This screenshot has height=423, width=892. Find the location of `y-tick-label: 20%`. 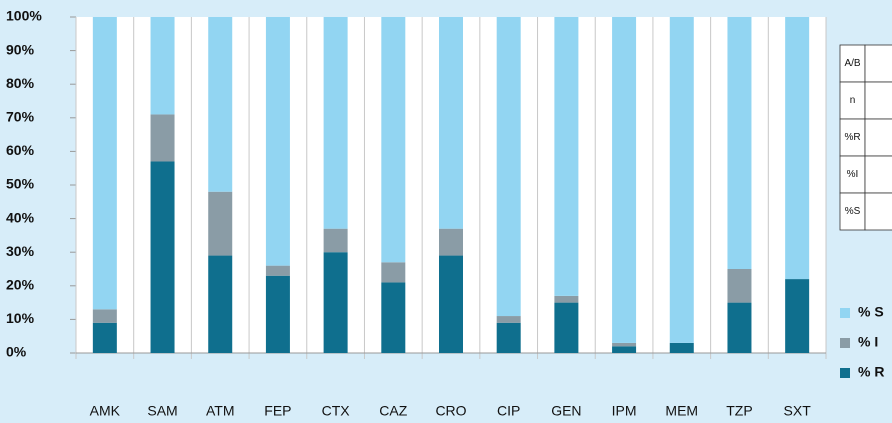

y-tick-label: 20% is located at coordinates (20, 285).